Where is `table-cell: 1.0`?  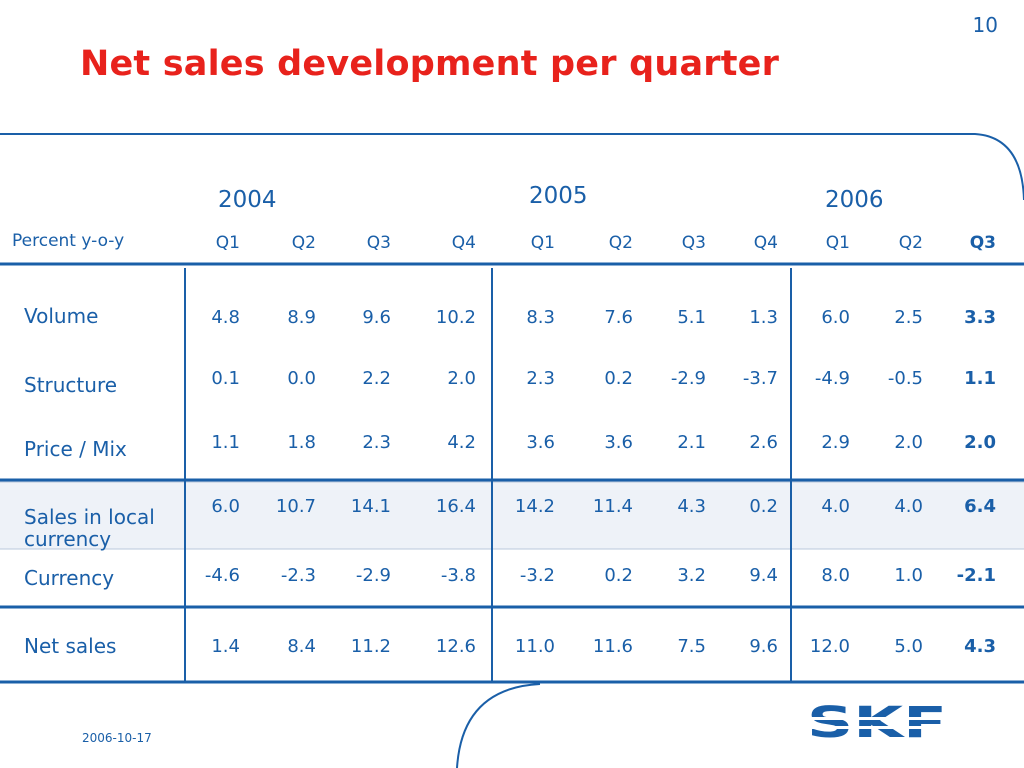 table-cell: 1.0 is located at coordinates (908, 575).